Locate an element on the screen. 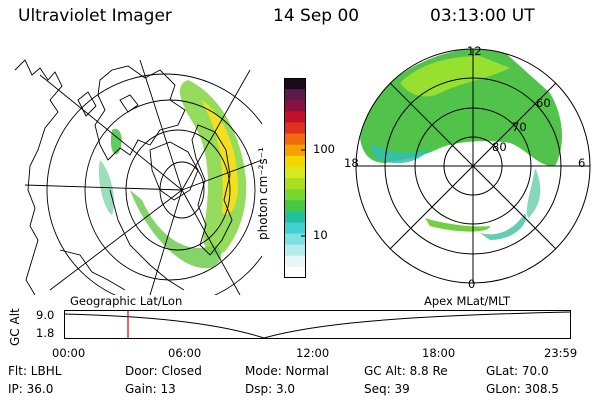  right-panel-caption: Apex MLat/MLT is located at coordinates (467, 301).